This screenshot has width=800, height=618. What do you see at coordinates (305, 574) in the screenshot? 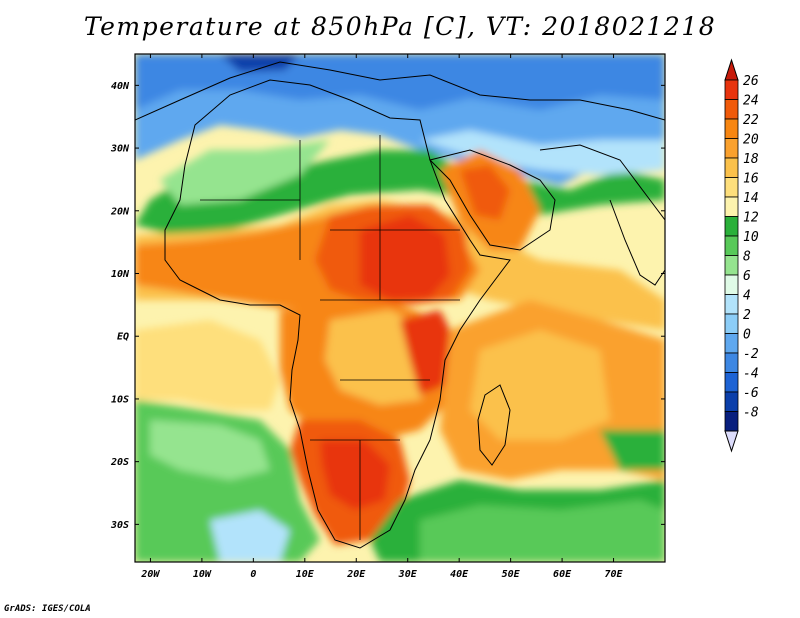
I see `lon-tick-label: 10E` at bounding box center [305, 574].